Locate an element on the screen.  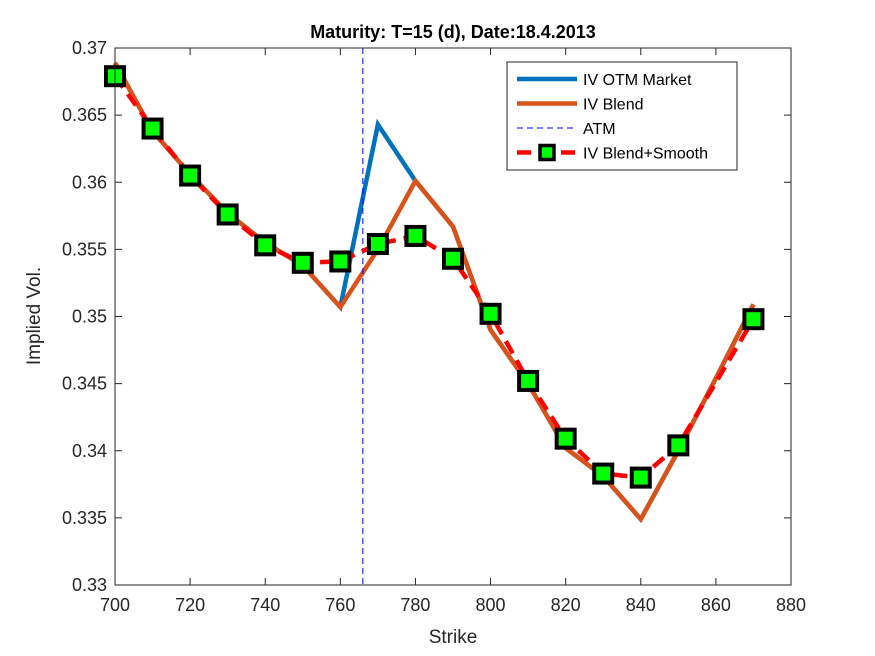
x-axis-title: Strike is located at coordinates (453, 637).